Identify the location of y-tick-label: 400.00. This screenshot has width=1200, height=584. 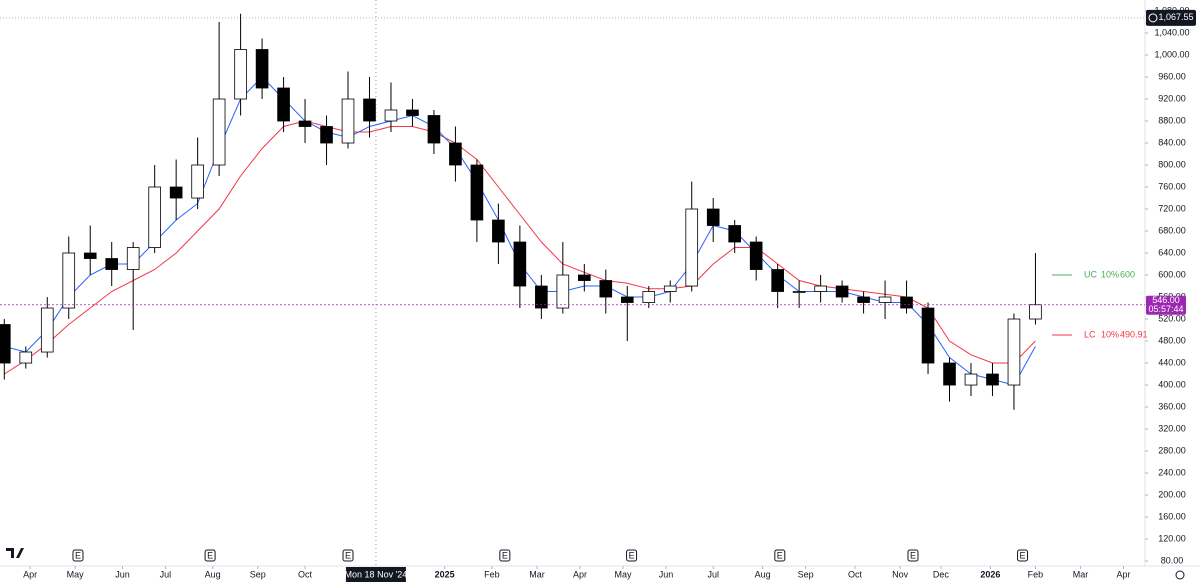
(1172, 384).